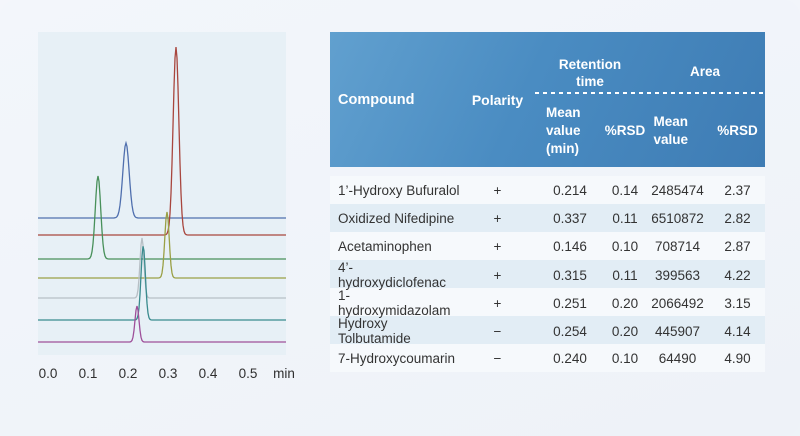 The height and width of the screenshot is (436, 800). I want to click on header-group-area: Area, so click(705, 71).